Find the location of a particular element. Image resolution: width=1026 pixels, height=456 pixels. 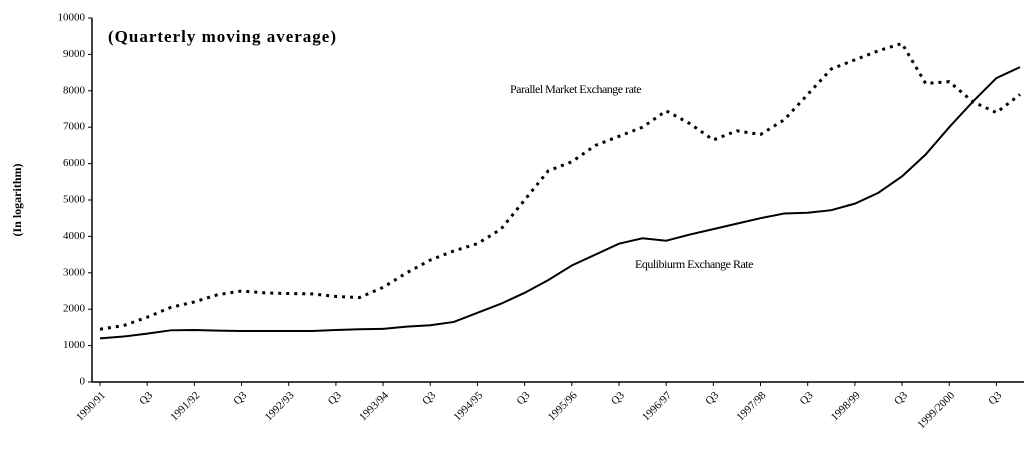

y-tick-label: 3000 is located at coordinates (74, 272).